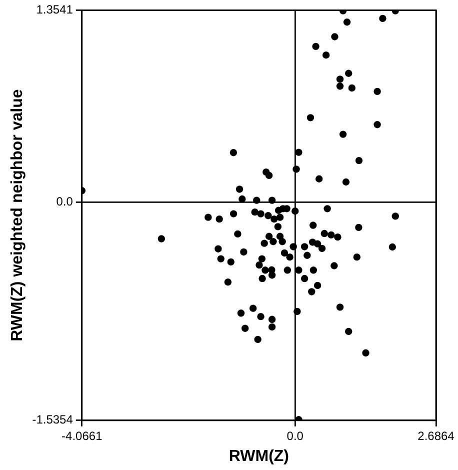 The height and width of the screenshot is (470, 458). I want to click on y-tick-label: -1.5354, so click(53, 419).